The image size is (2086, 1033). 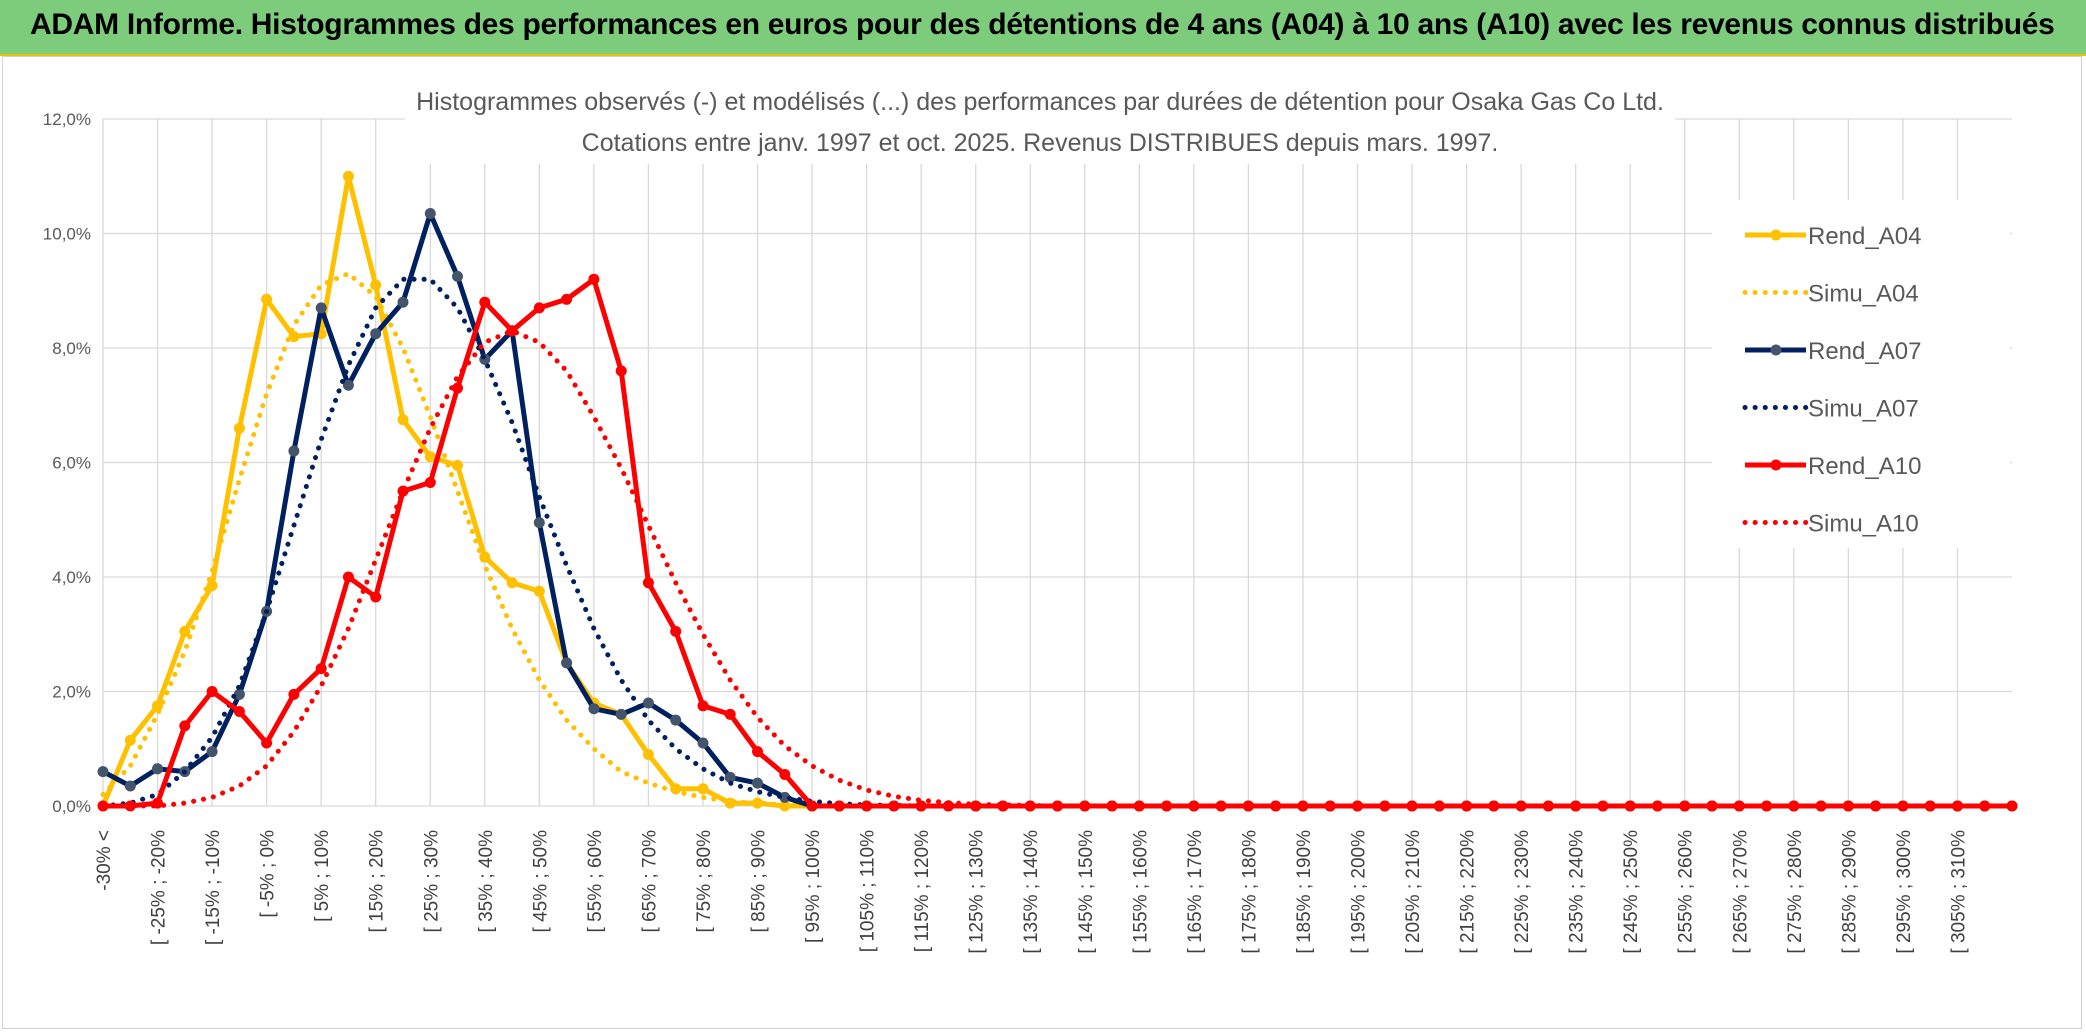 I want to click on legend-item-Rend_A04: Rend_A04, so click(x=1833, y=236).